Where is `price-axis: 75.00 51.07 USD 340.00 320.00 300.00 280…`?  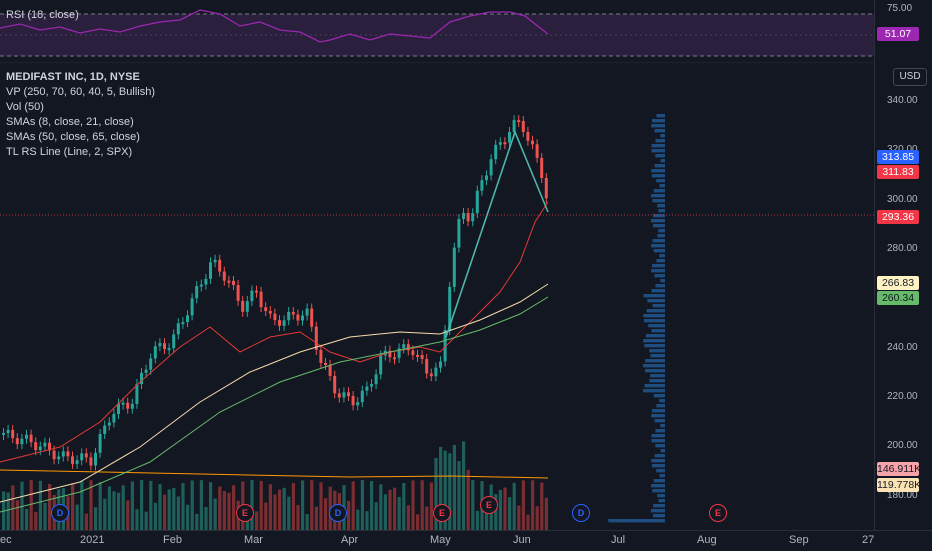 price-axis: 75.00 51.07 USD 340.00 320.00 300.00 280… is located at coordinates (903, 265).